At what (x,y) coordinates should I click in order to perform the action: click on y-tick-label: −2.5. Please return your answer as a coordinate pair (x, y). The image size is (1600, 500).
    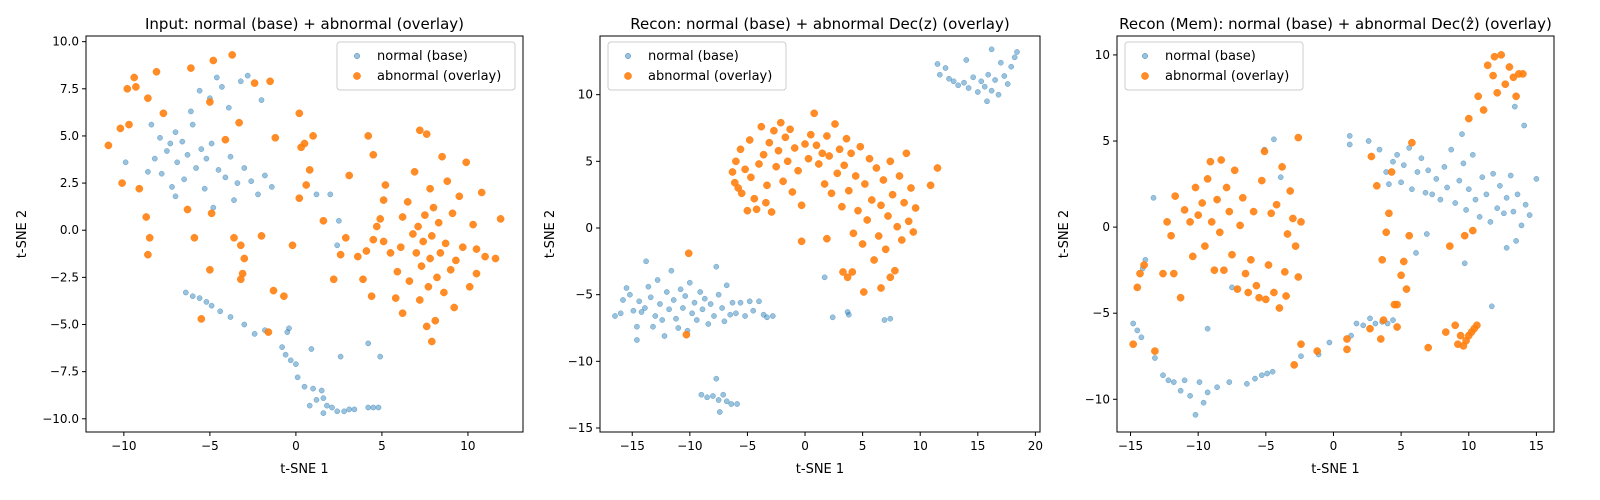
    Looking at the image, I should click on (64, 277).